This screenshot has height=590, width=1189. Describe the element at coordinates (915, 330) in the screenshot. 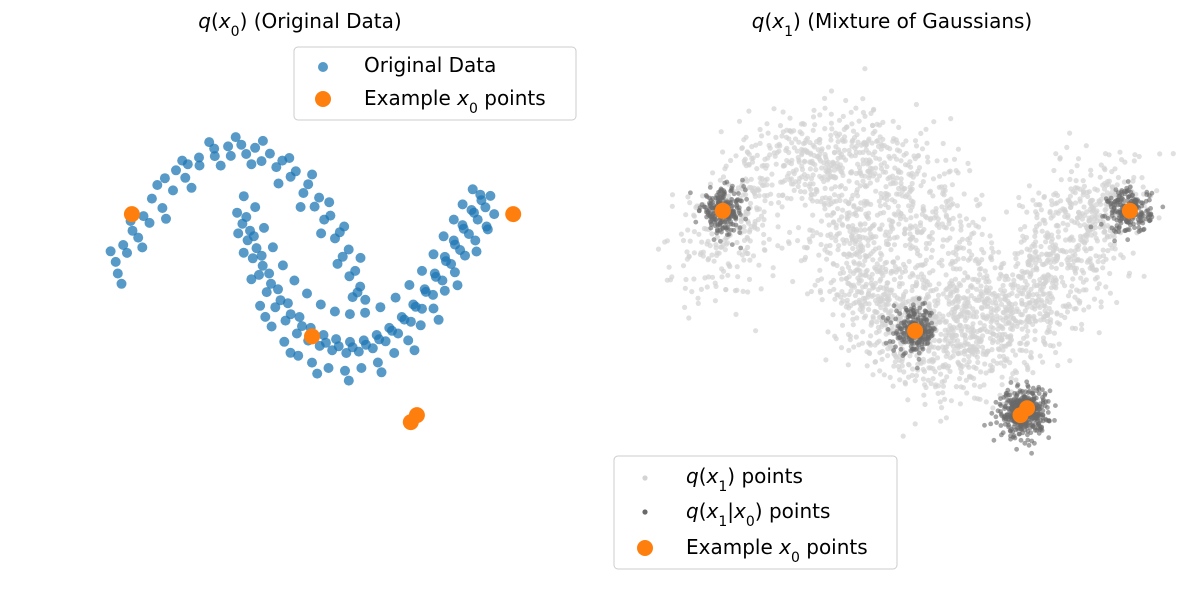

I see `example-point` at that location.